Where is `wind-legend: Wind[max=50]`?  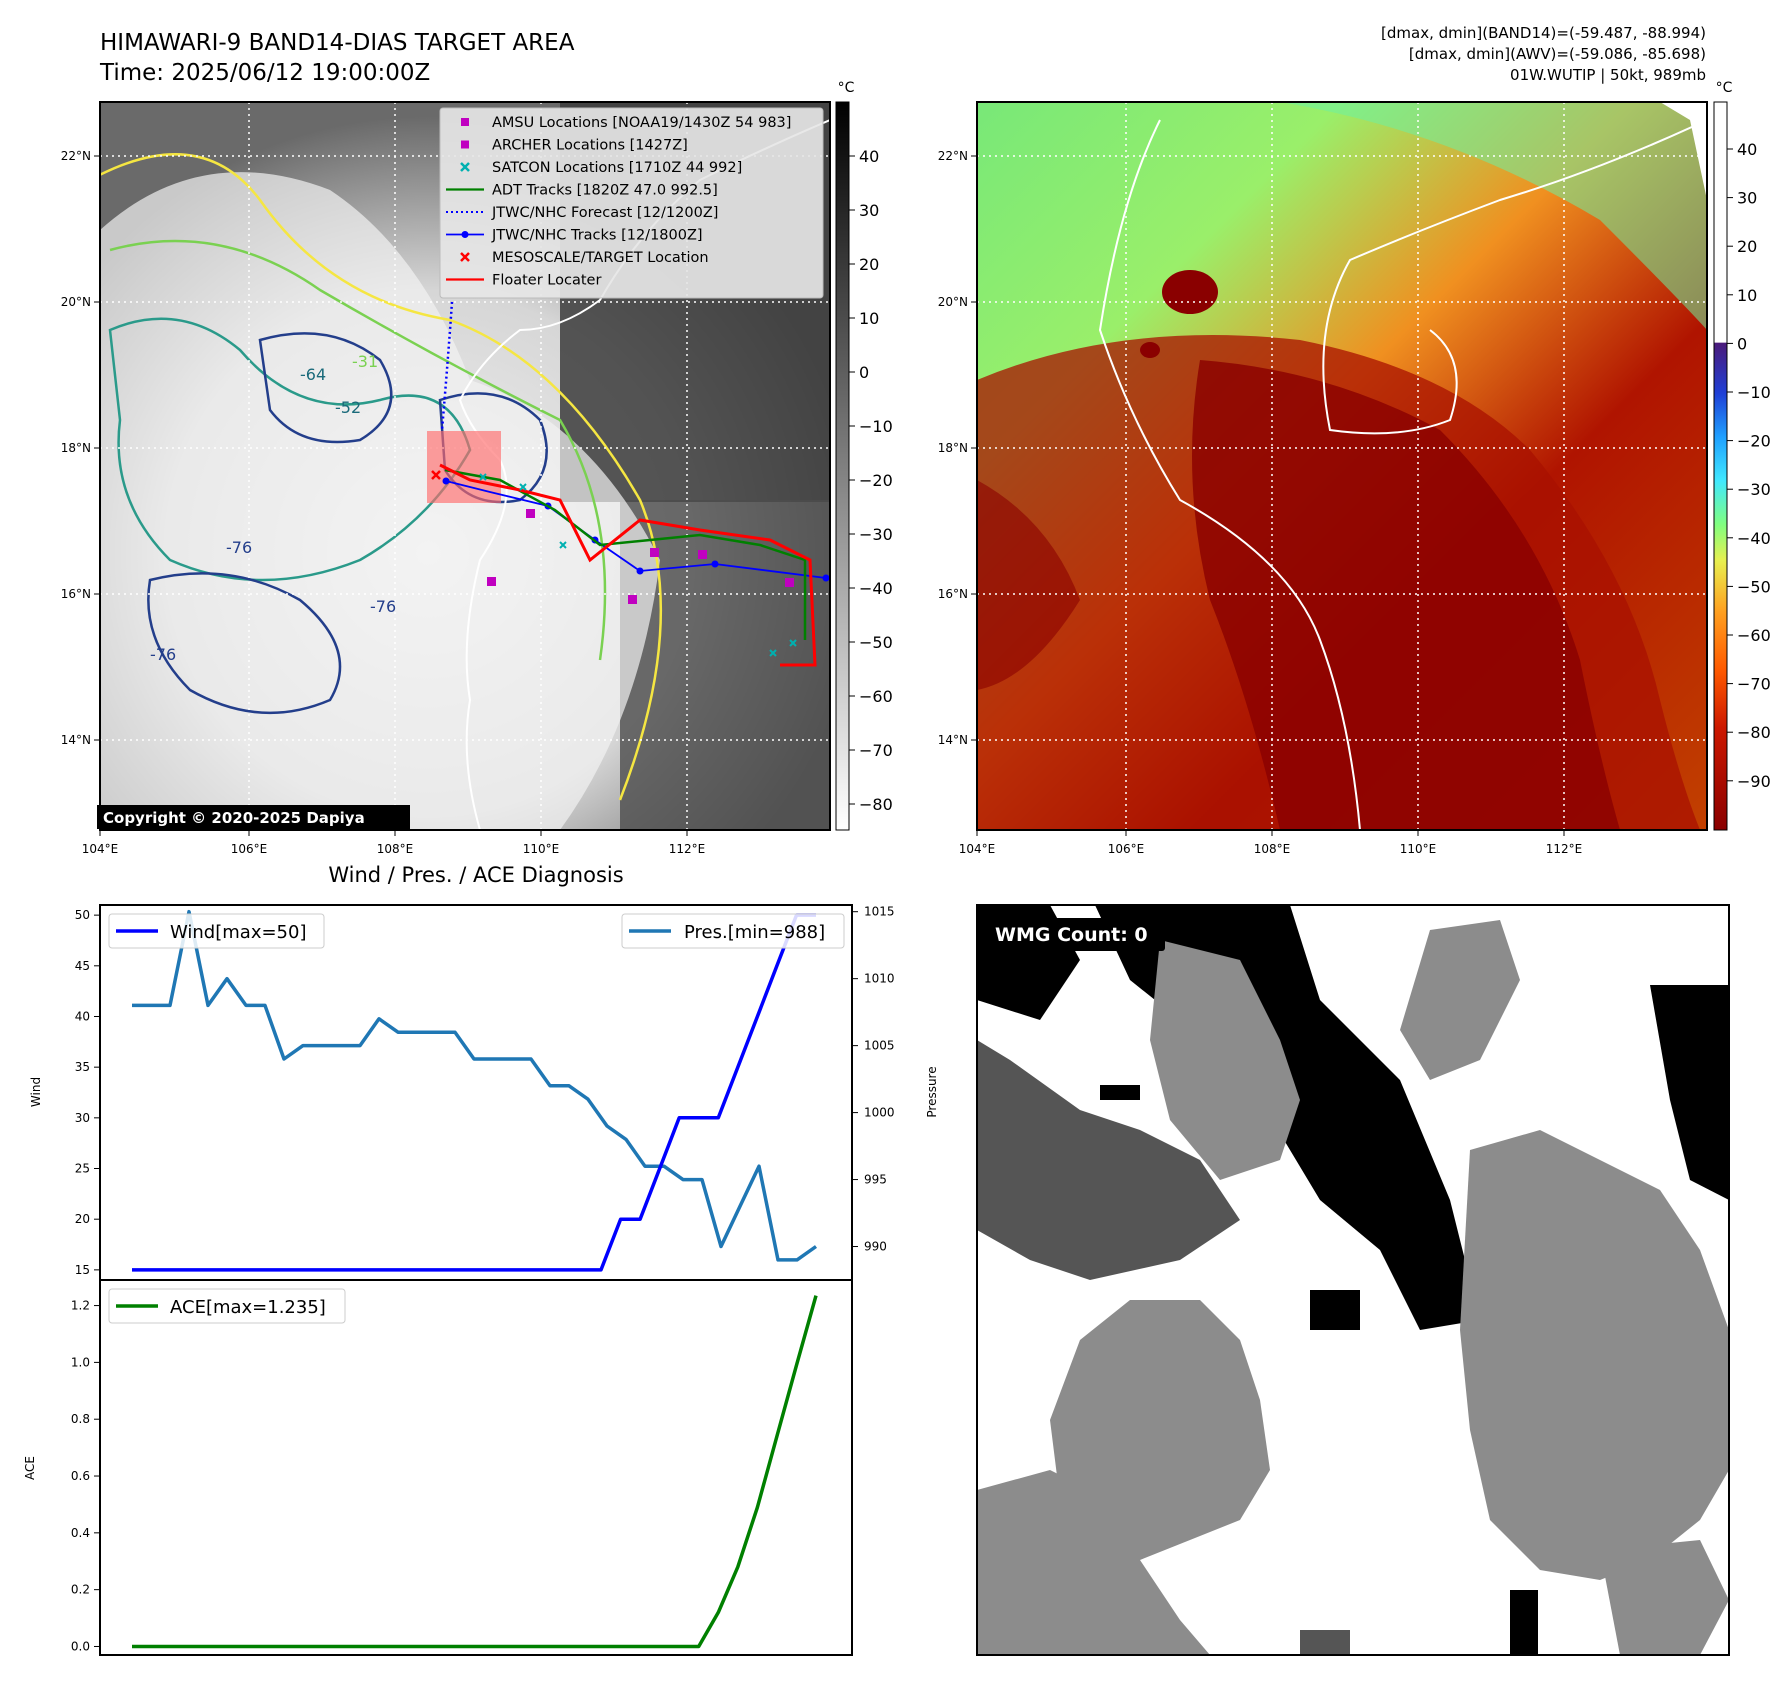
wind-legend: Wind[max=50] is located at coordinates (216, 931).